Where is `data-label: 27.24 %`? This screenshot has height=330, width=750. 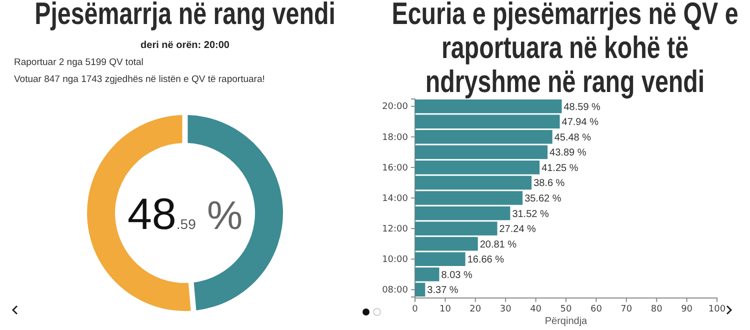 data-label: 27.24 % is located at coordinates (517, 230).